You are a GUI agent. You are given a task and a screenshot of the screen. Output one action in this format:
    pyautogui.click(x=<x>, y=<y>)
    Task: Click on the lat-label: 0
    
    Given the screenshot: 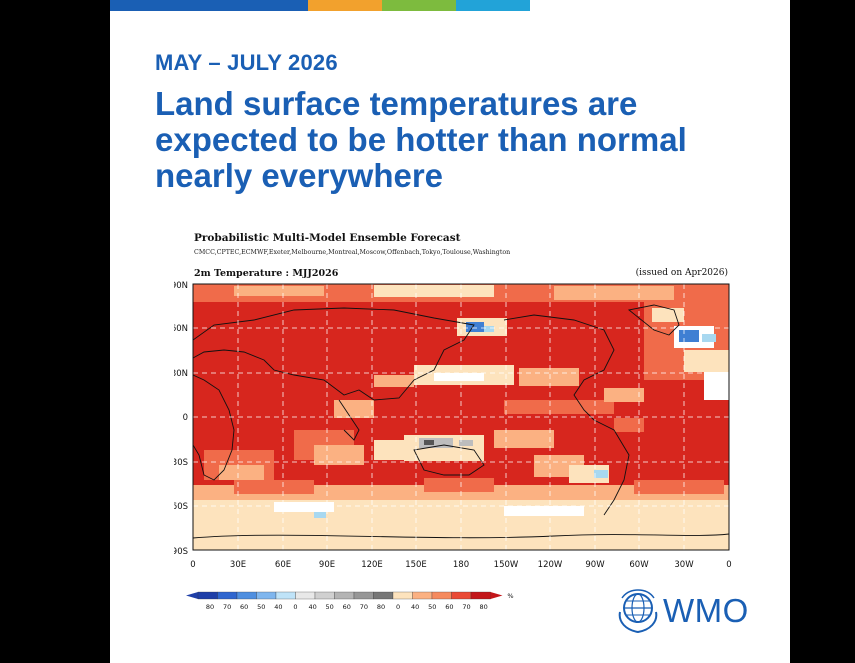 What is the action you would take?
    pyautogui.click(x=185, y=418)
    